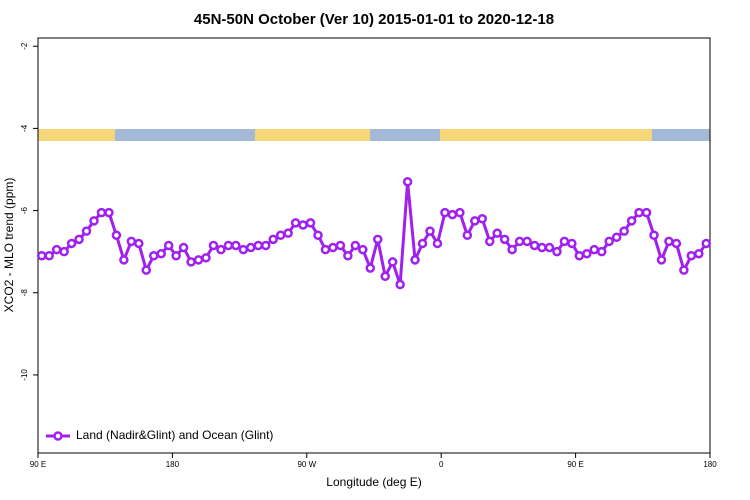  Describe the element at coordinates (9, 245) in the screenshot. I see `y-axis-label: XCO2 - MLO trend (ppm)` at that location.